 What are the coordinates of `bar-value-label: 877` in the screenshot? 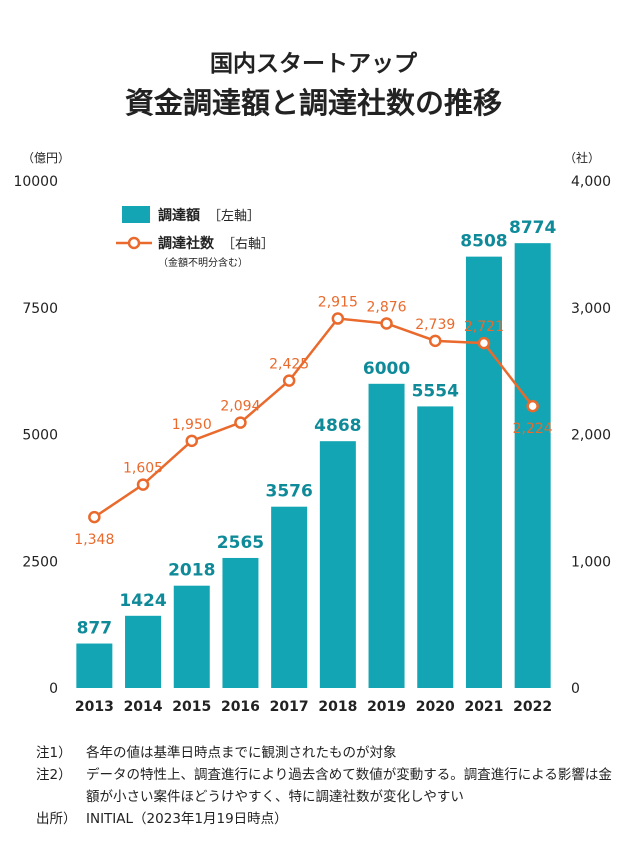 It's located at (95, 629).